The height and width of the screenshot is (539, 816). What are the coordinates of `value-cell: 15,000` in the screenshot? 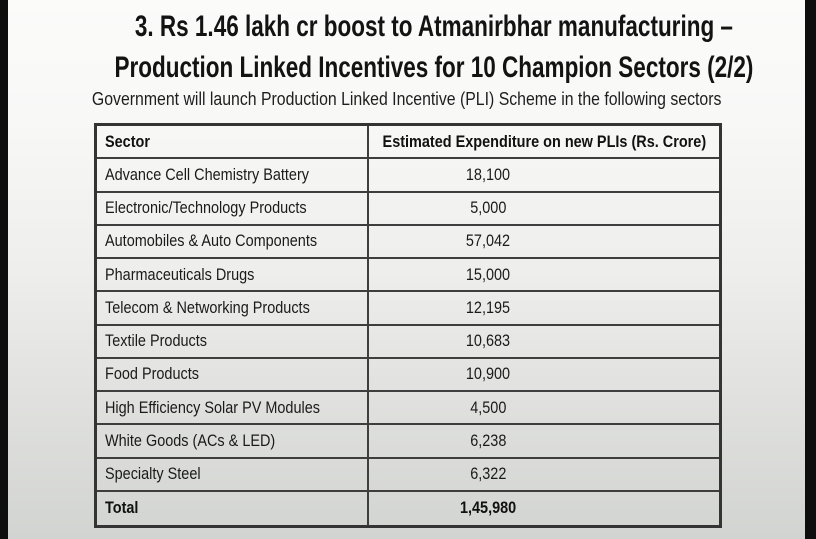 It's located at (544, 274).